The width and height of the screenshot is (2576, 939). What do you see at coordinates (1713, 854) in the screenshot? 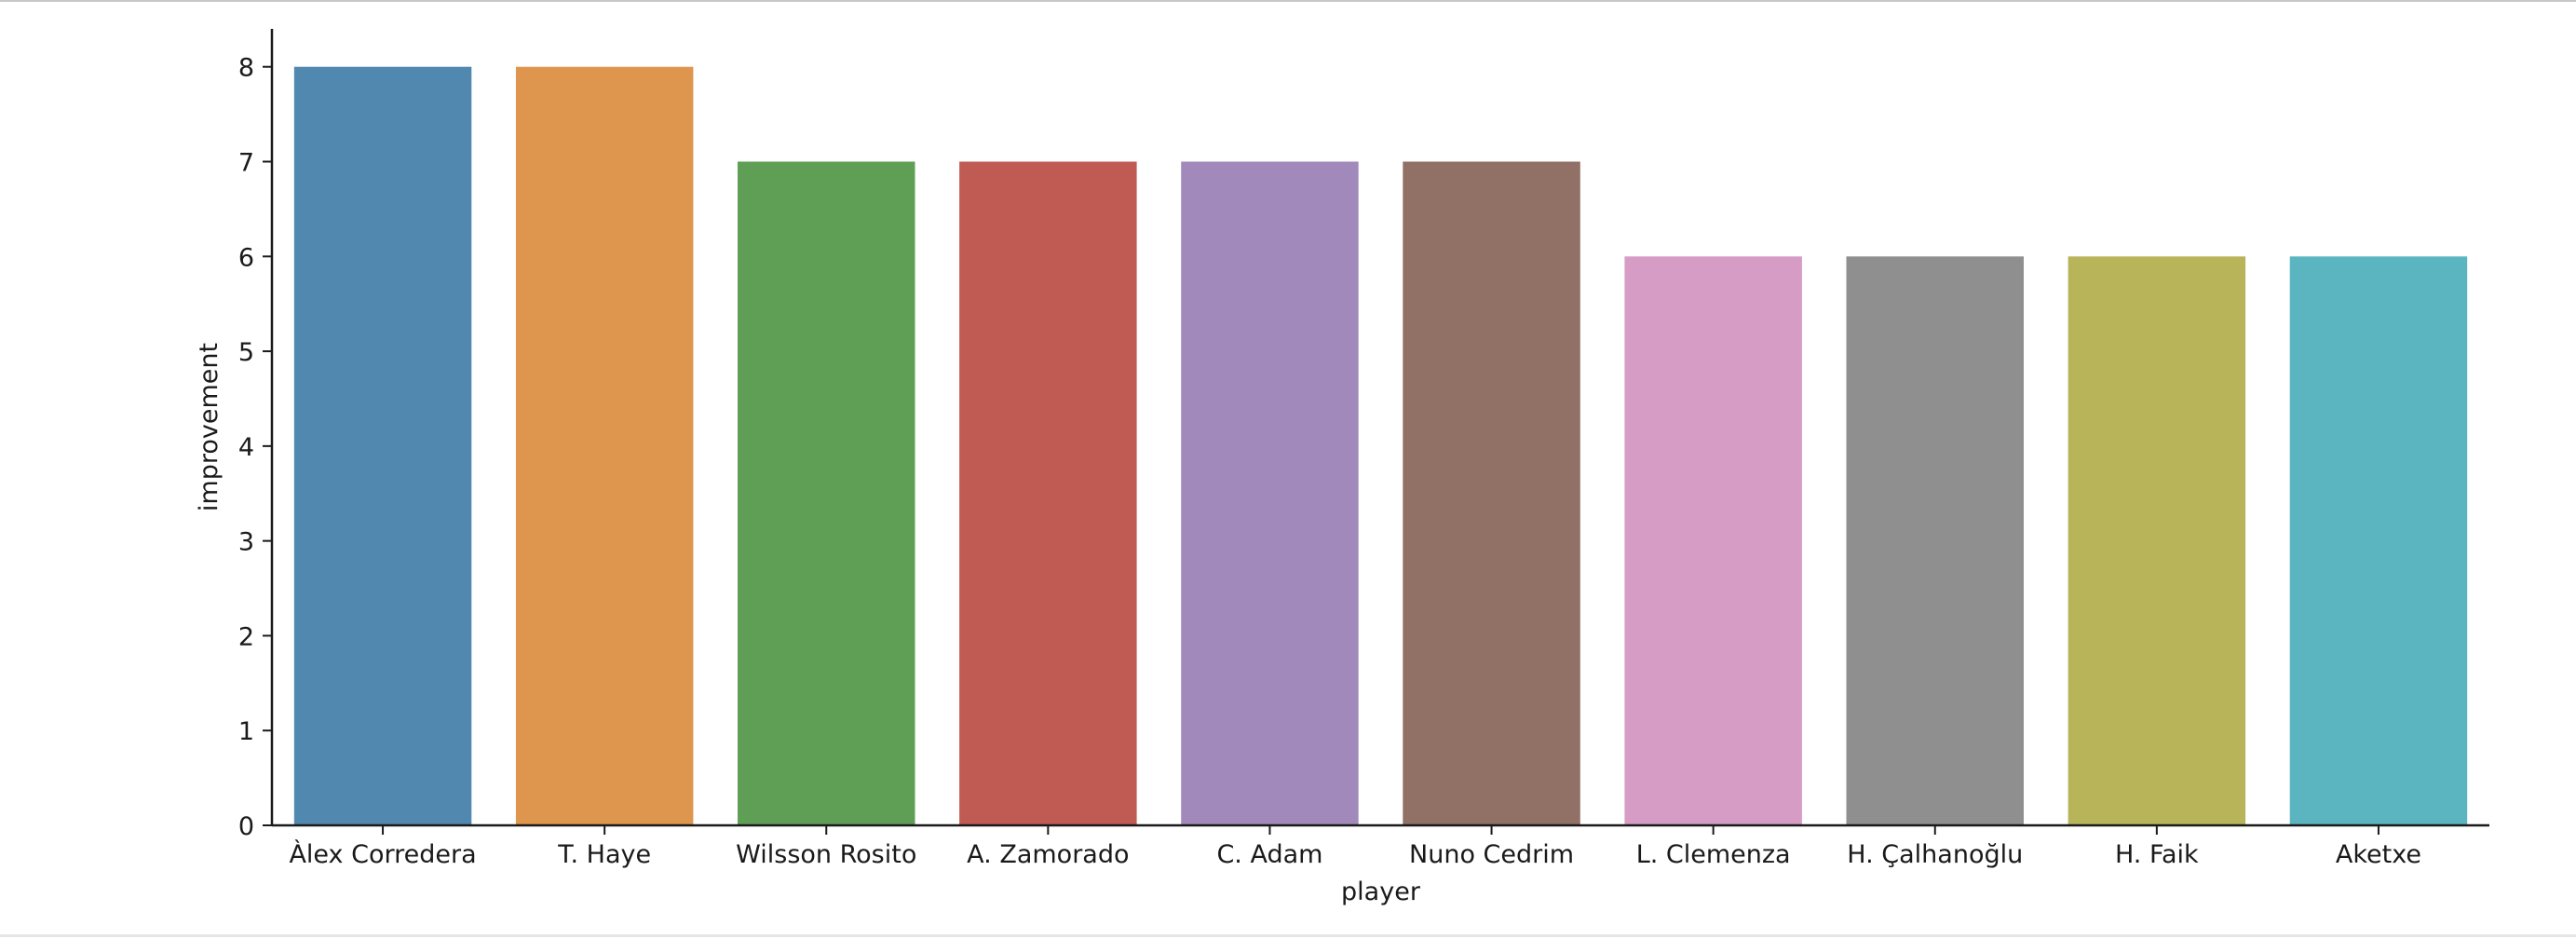
I see `x-tick-label: L. Clemenza` at bounding box center [1713, 854].